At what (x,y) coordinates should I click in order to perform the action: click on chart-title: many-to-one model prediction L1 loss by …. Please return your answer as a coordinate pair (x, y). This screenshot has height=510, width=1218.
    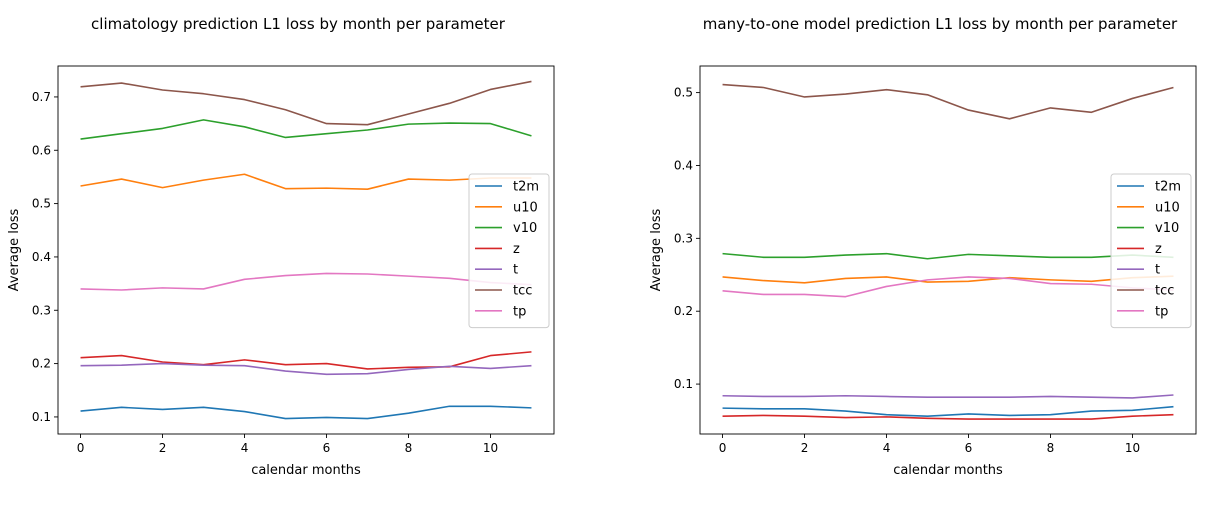
    Looking at the image, I should click on (940, 24).